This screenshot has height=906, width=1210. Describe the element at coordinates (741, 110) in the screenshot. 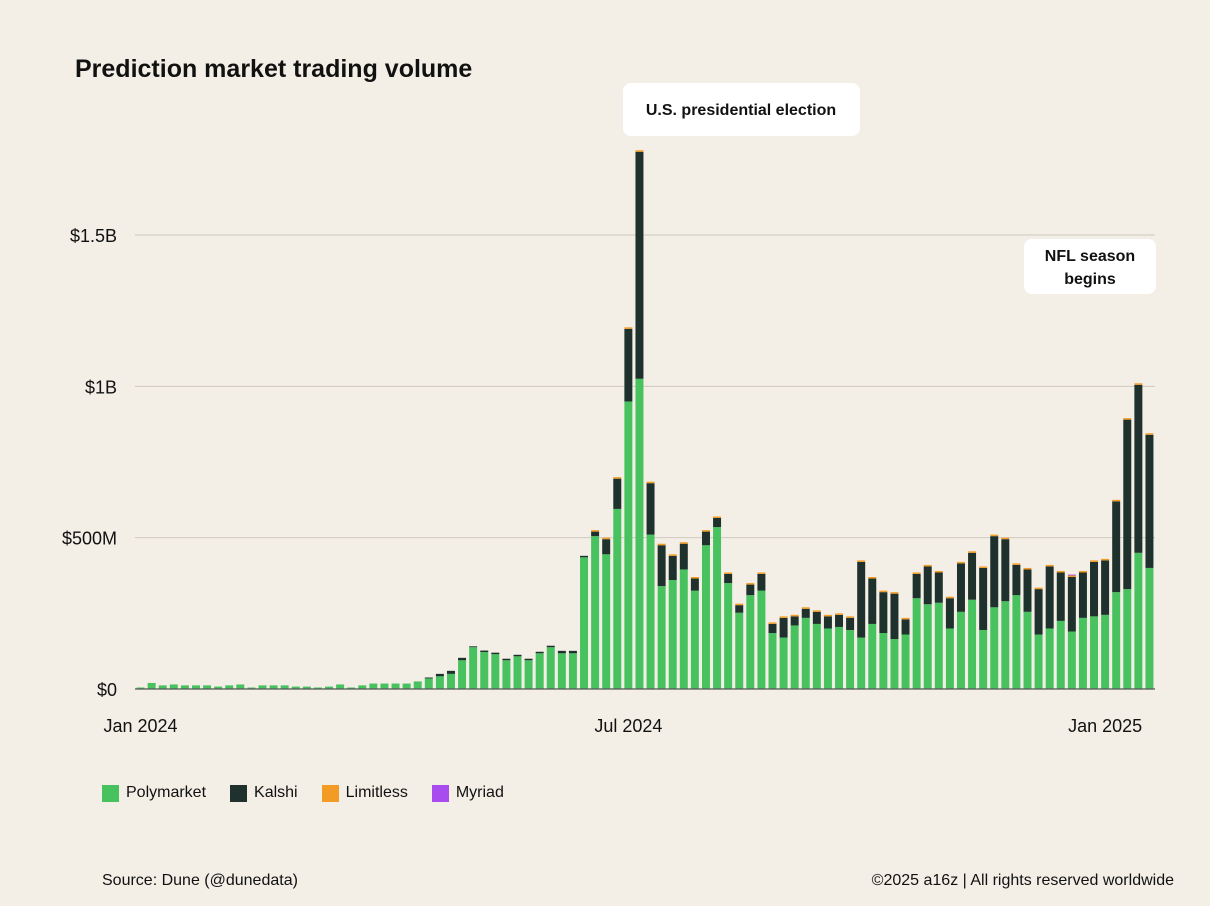

I see `annotation-label: U.S. presidential election` at that location.